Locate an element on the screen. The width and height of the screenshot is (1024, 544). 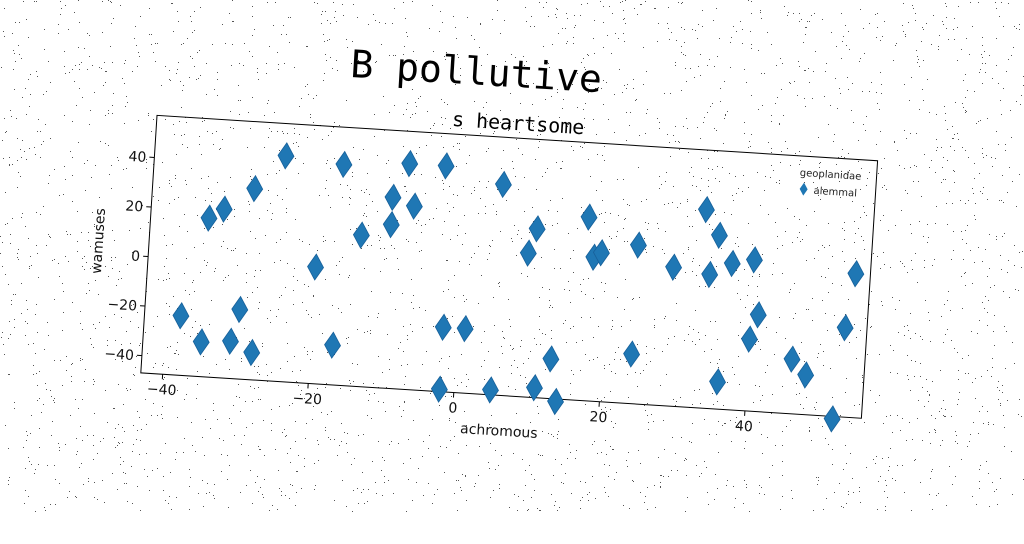
y-tick-label: 20 is located at coordinates (134, 206).